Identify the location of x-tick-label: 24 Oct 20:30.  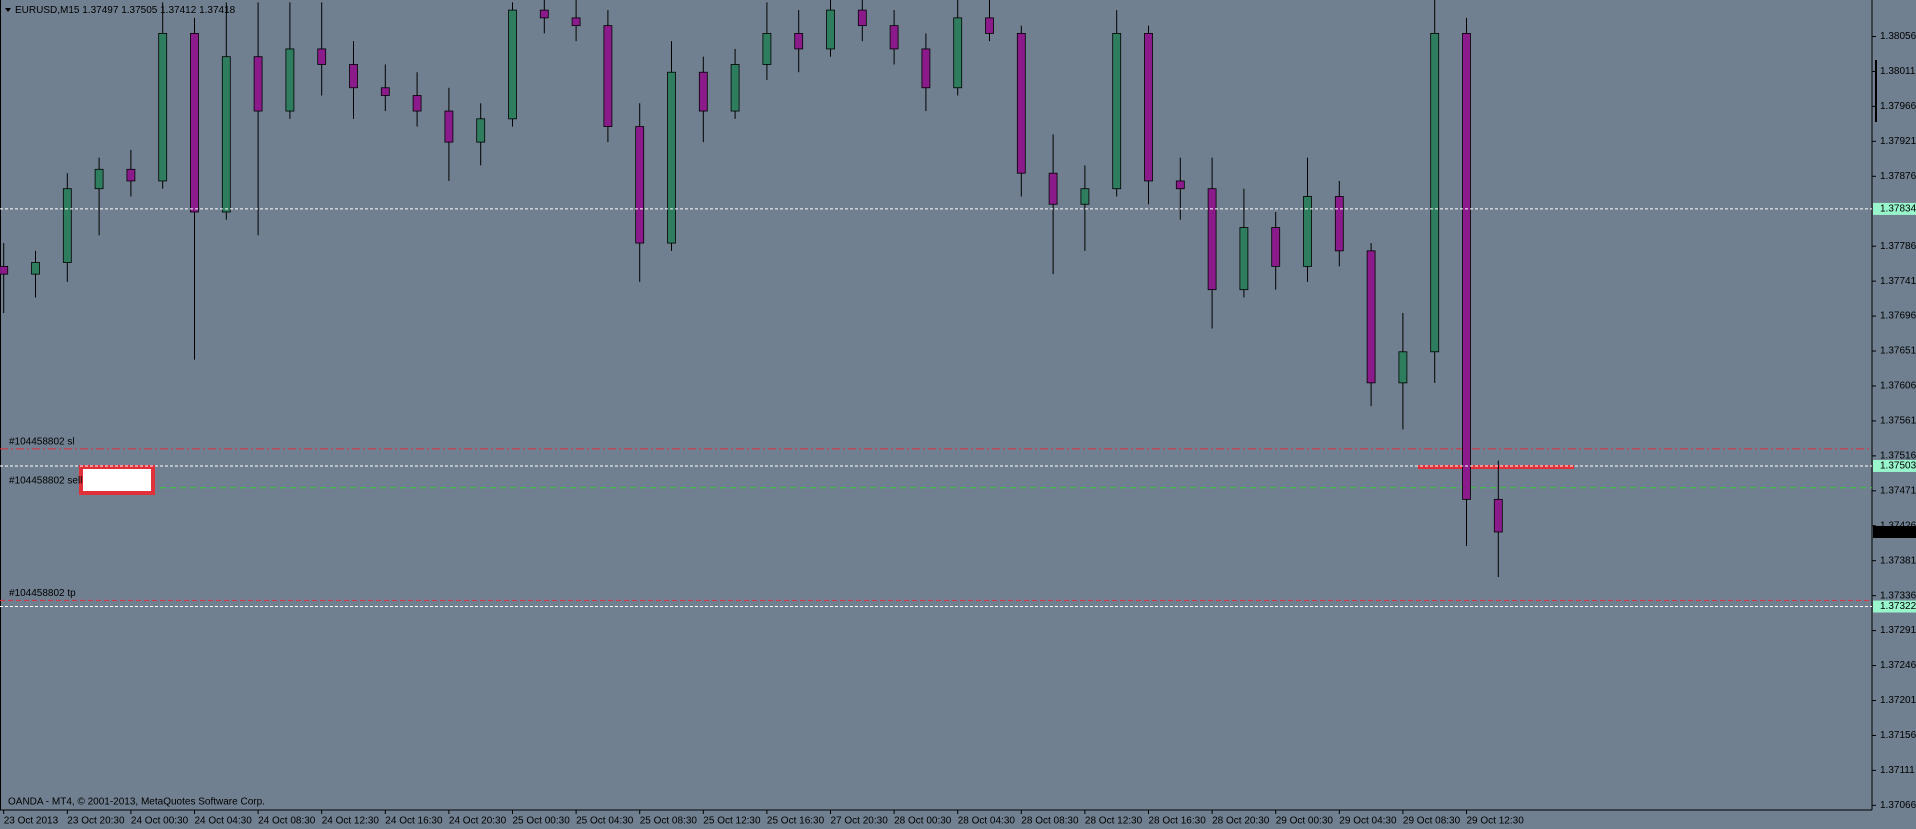
(478, 821).